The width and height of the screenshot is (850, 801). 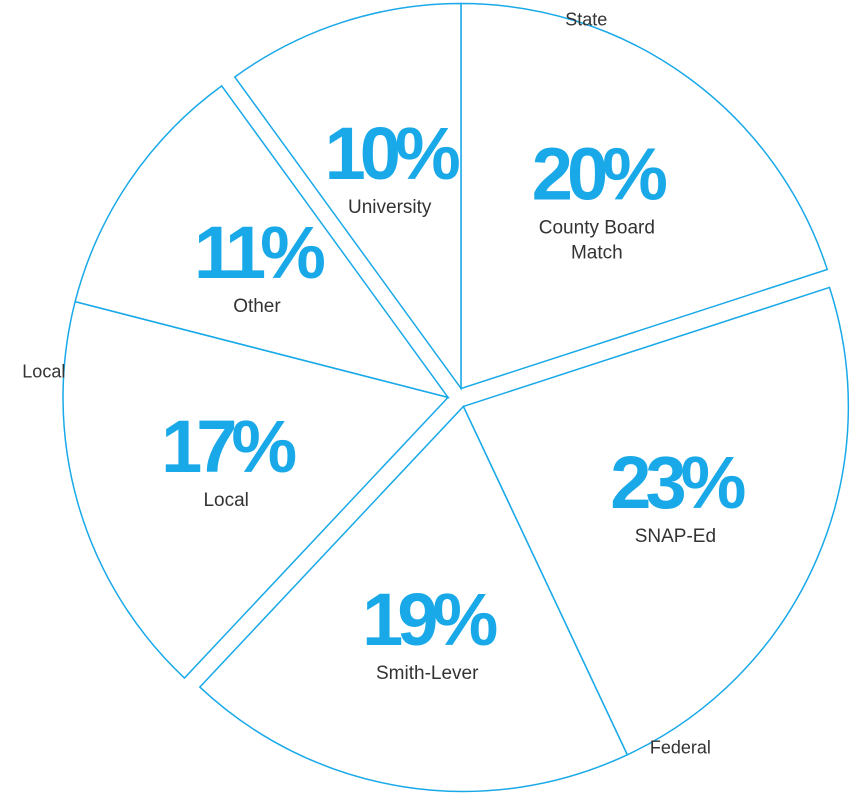 I want to click on pie-slice, so click(x=347, y=196).